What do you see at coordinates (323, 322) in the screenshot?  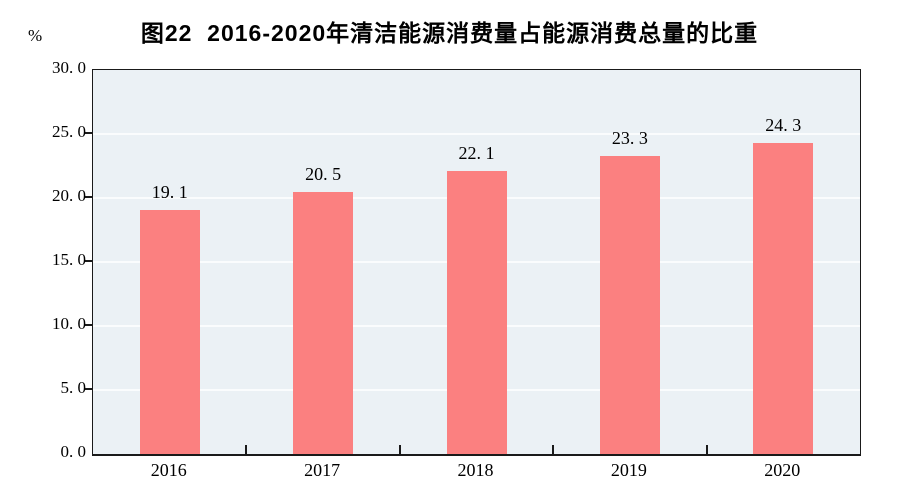 I see `bar-2017` at bounding box center [323, 322].